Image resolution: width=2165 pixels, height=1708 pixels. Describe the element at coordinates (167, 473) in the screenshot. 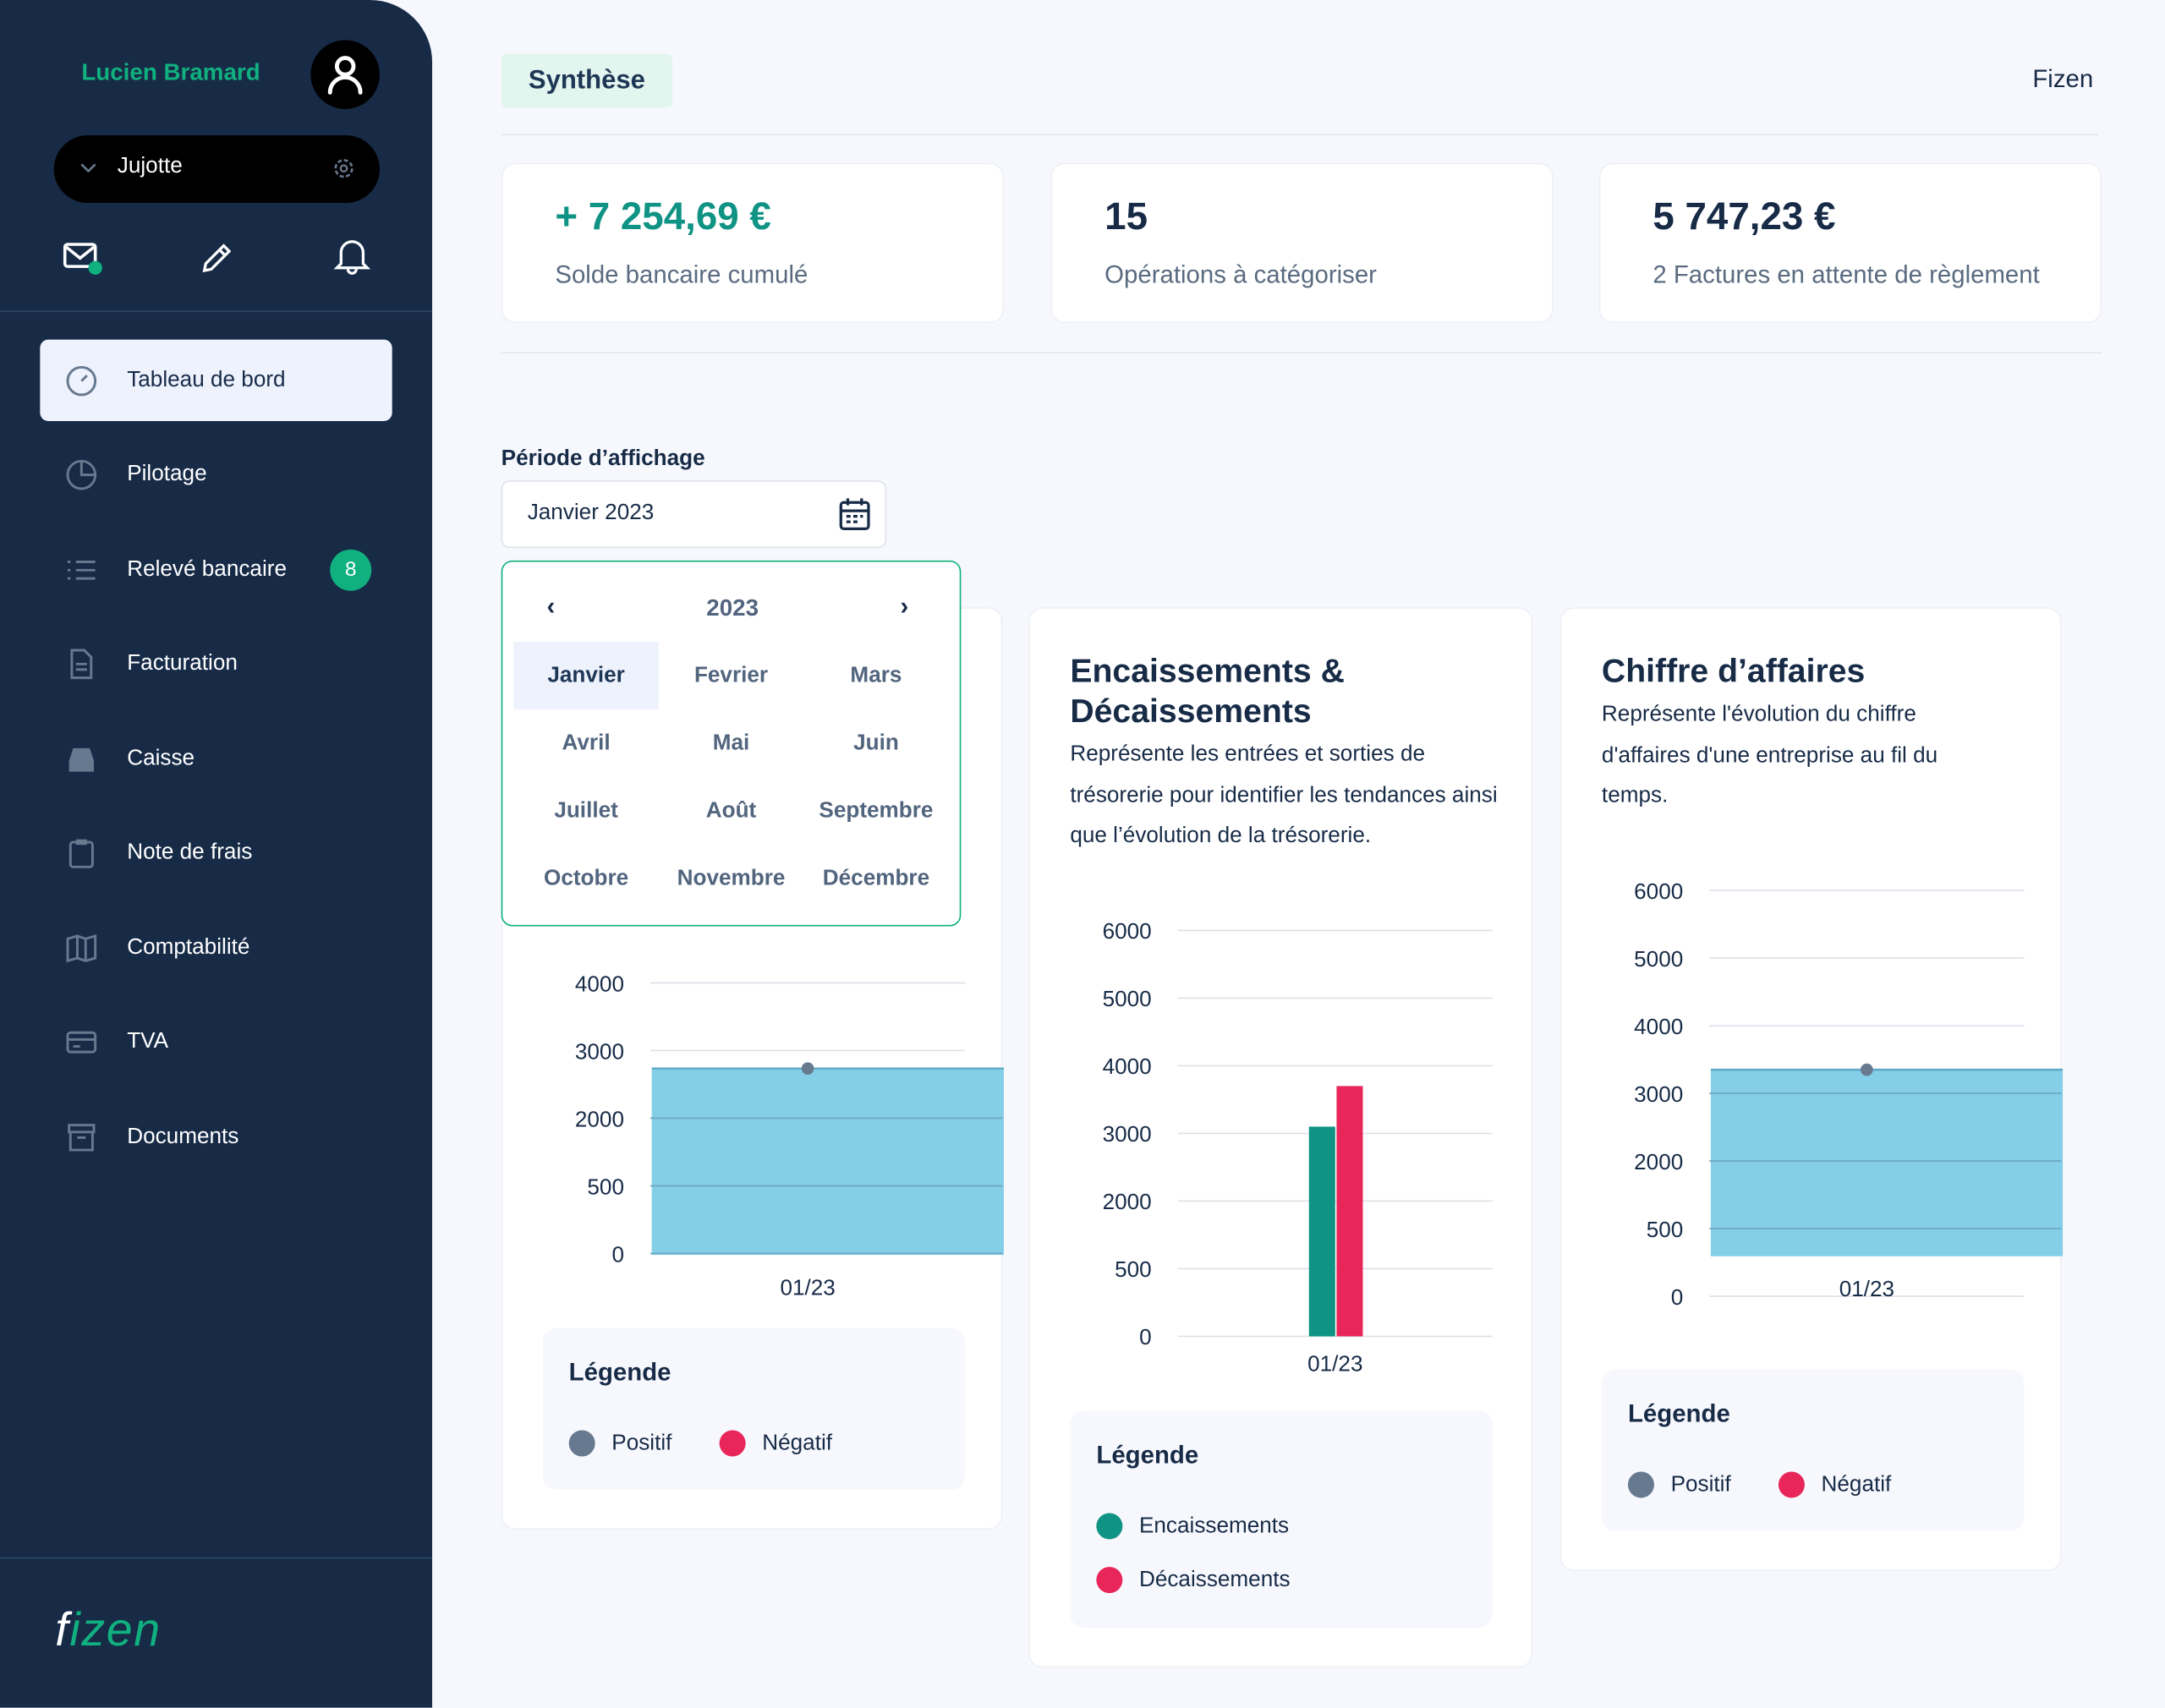

I see `sidebar-item-label: Pilotage` at that location.